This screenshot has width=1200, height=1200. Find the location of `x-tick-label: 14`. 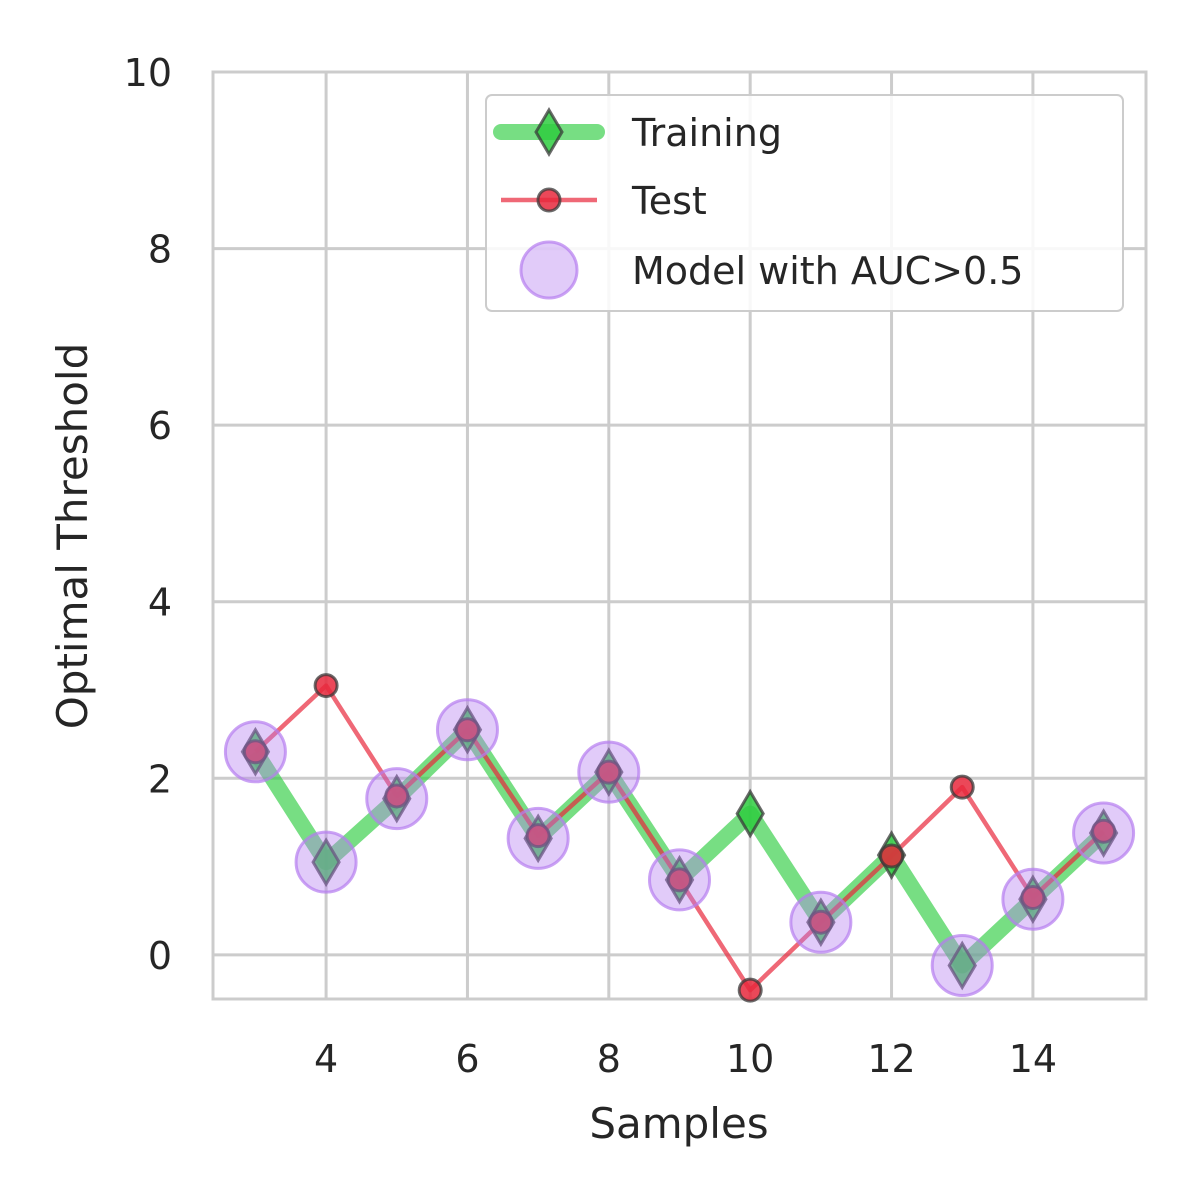

x-tick-label: 14 is located at coordinates (1033, 1059).